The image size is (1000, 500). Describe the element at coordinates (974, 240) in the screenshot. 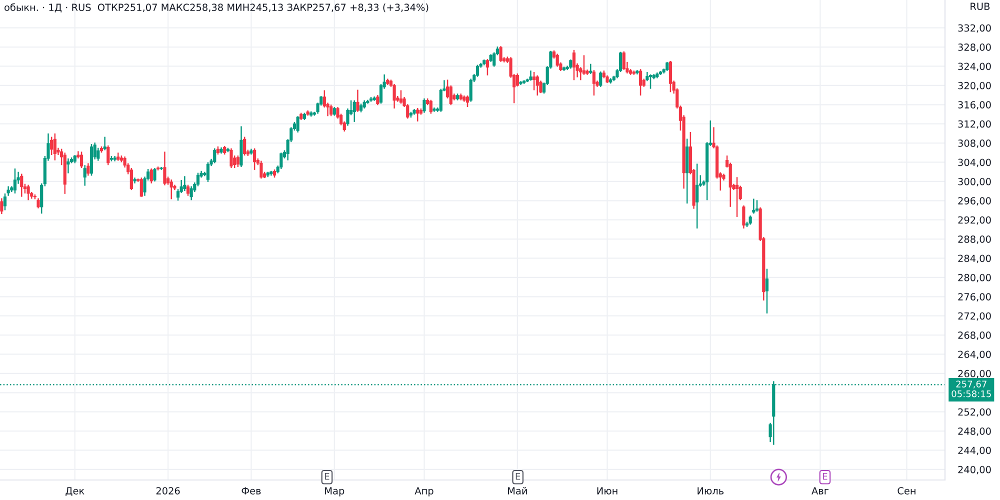

I see `y-tick-label: 288,00` at that location.